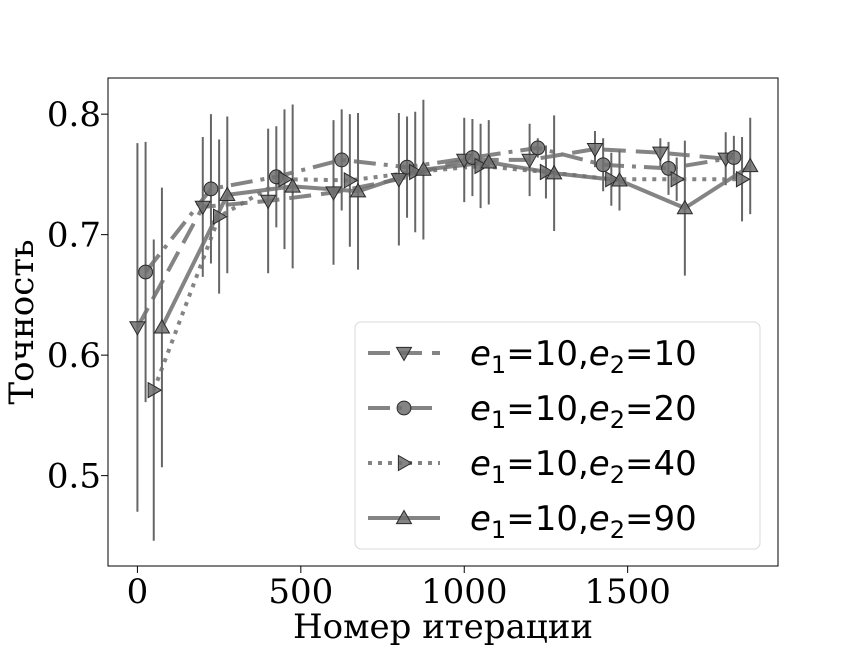 This screenshot has height=648, width=864. Describe the element at coordinates (74, 356) in the screenshot. I see `y-tick-label: 0.6` at that location.